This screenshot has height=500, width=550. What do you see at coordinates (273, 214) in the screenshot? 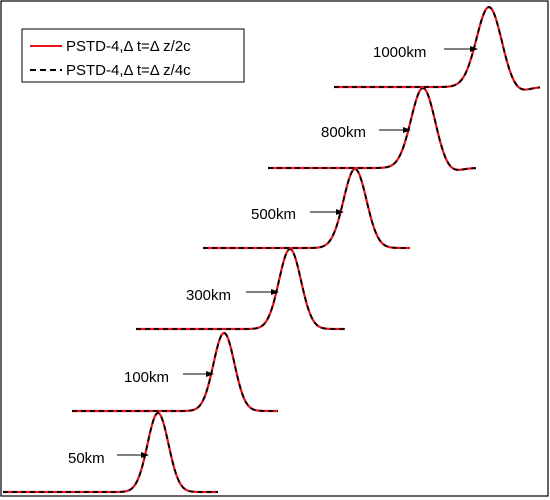
I see `trace-label-500km: 500km` at bounding box center [273, 214].